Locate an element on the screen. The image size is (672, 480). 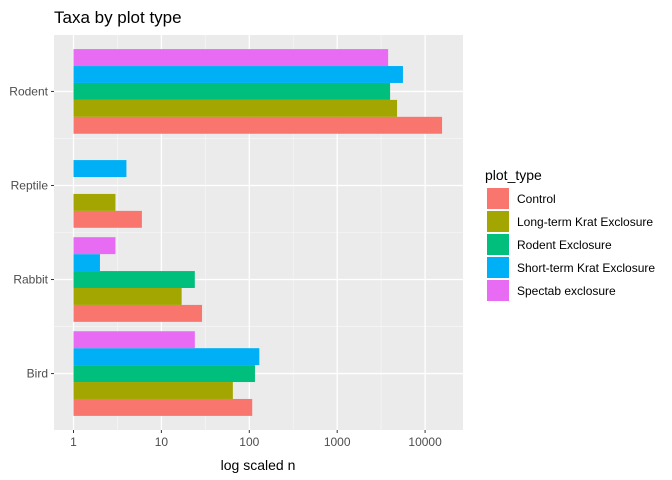
bar-rodent-long-term-krat-exclosure is located at coordinates (235, 108).